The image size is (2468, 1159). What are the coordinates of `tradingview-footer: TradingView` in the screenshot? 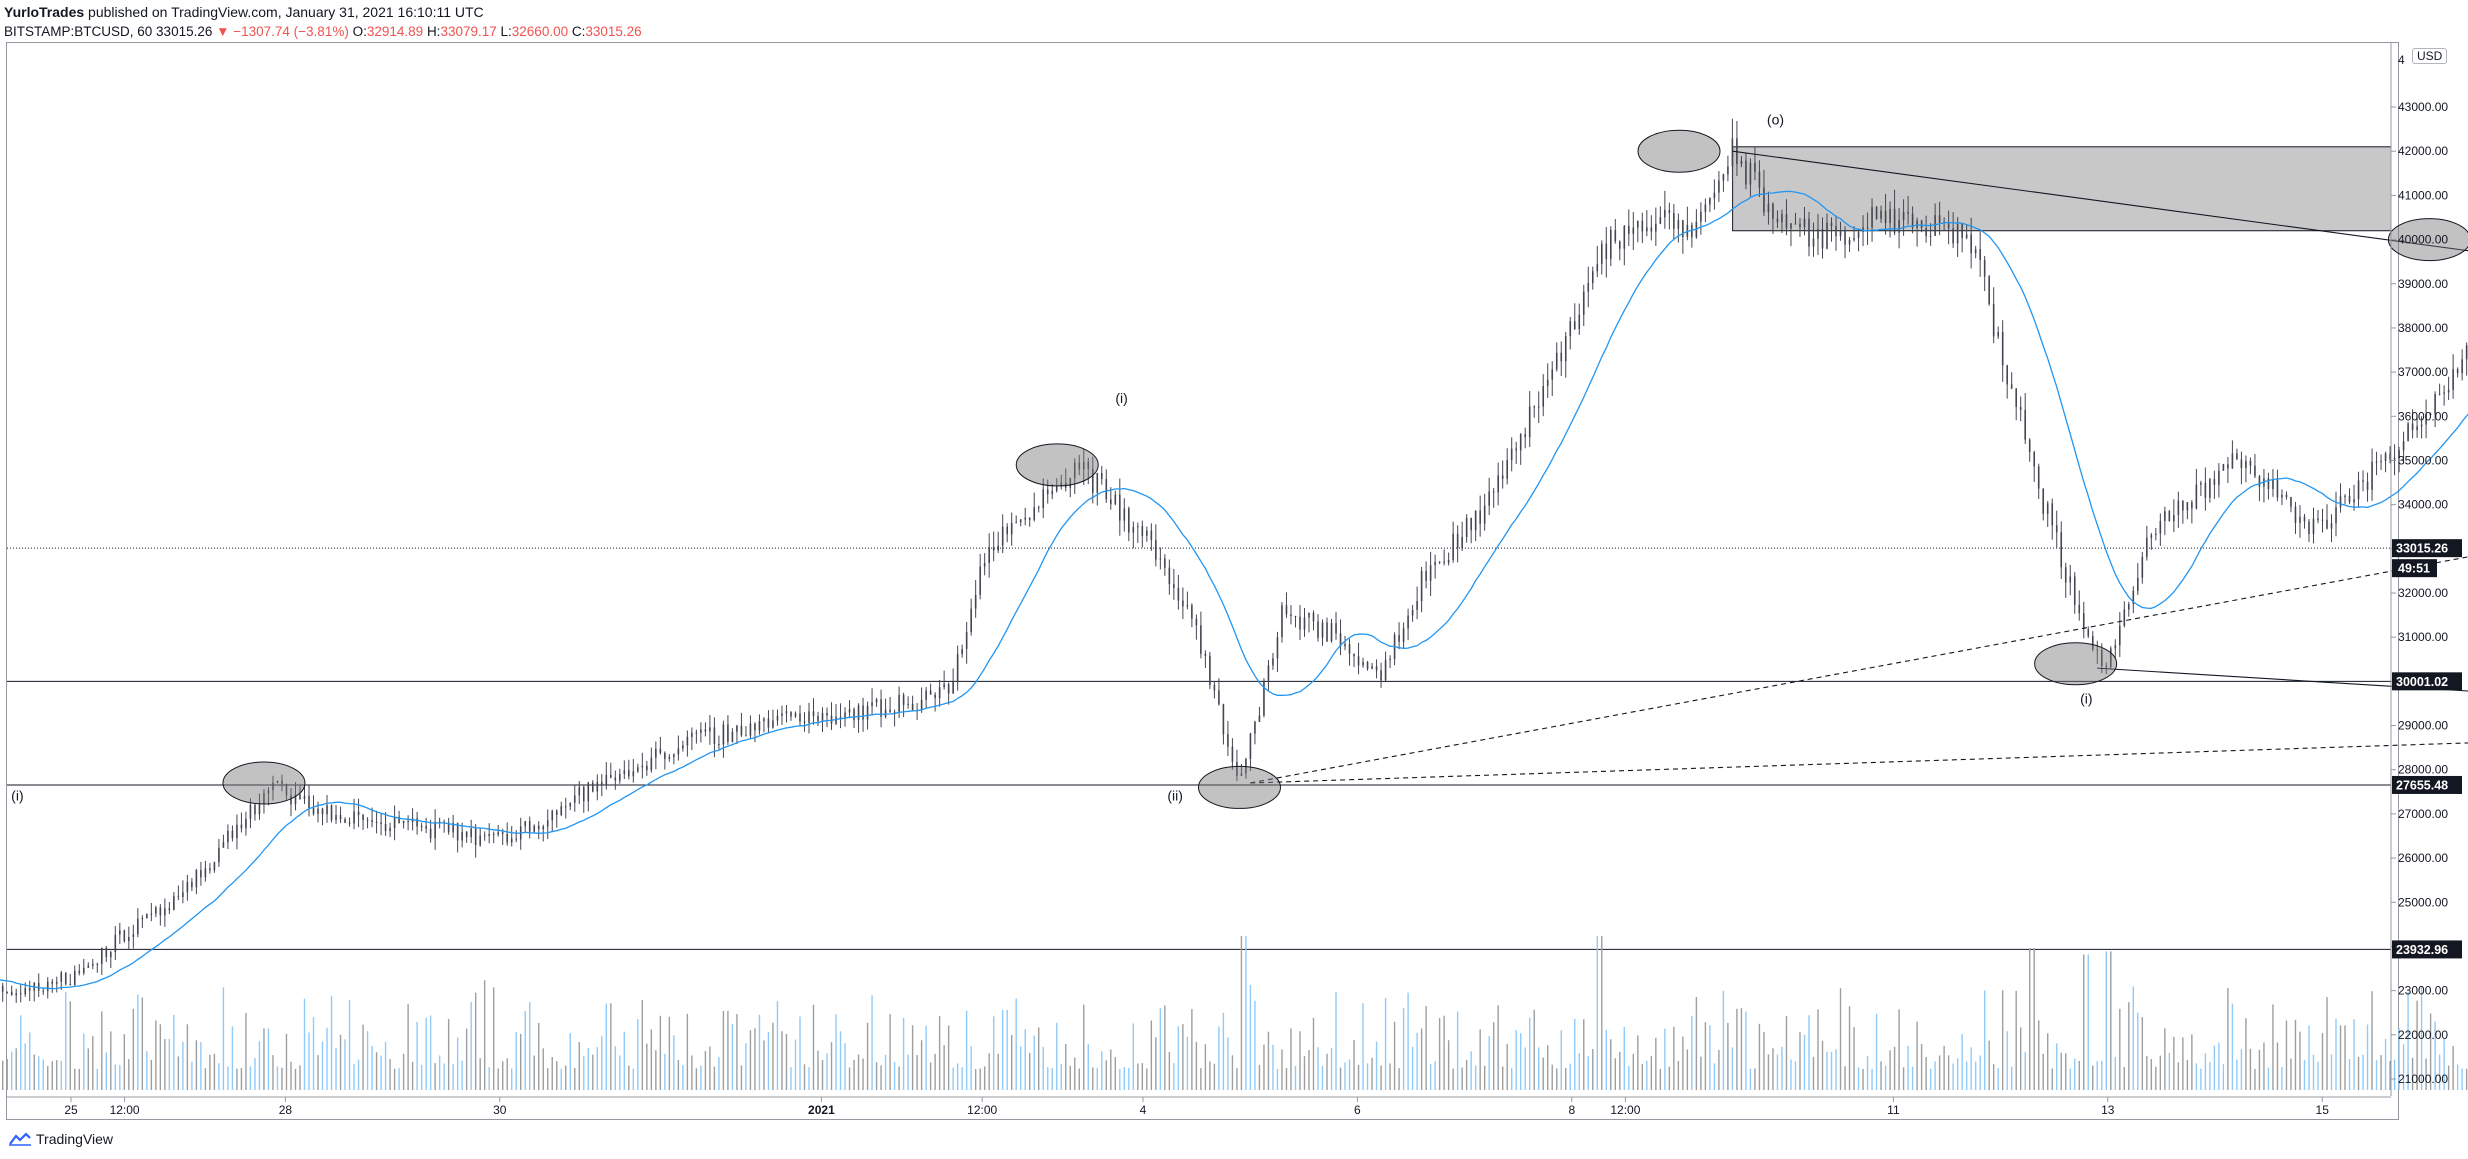 It's located at (60, 1139).